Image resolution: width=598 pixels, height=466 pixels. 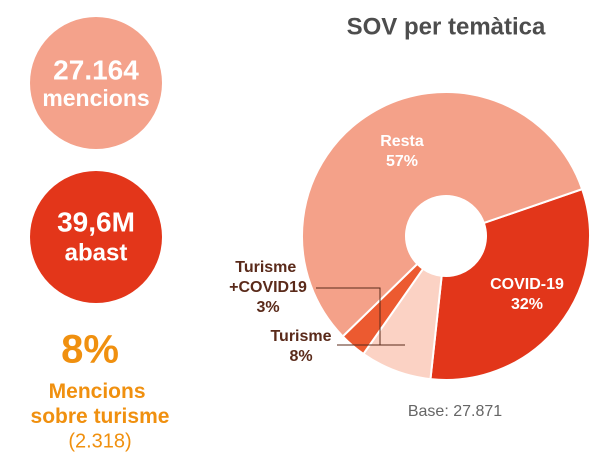 I want to click on base-note: Base: 27.871, so click(x=455, y=411).